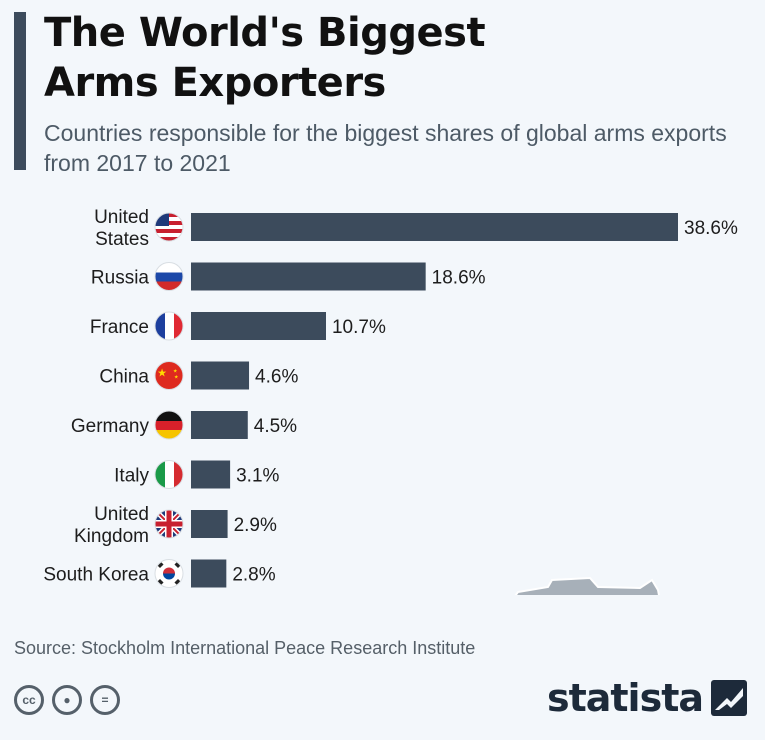 The image size is (765, 740). I want to click on bar-row: 38.6% United States, so click(416, 228).